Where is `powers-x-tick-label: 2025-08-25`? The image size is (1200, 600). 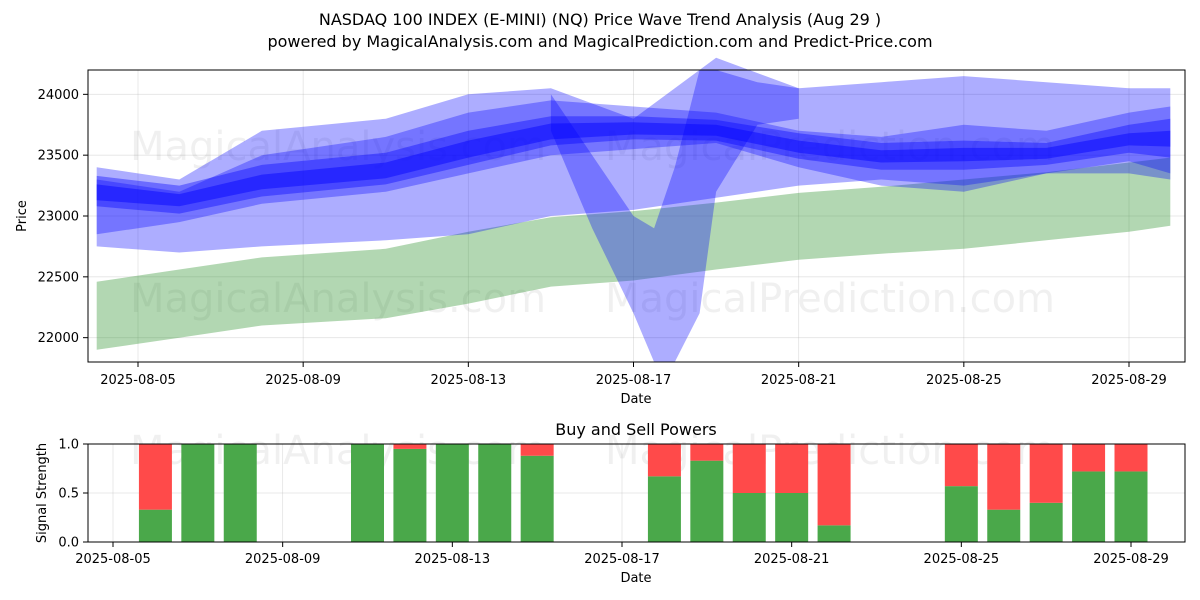 powers-x-tick-label: 2025-08-25 is located at coordinates (962, 559).